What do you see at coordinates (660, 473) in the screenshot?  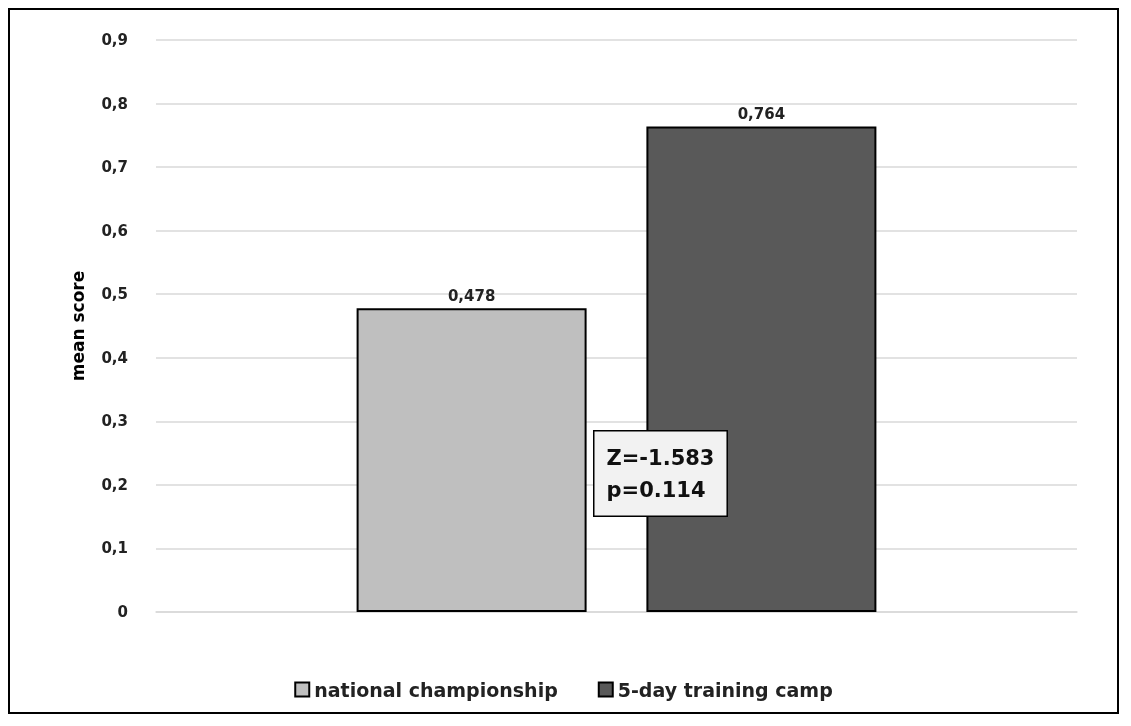 I see `annotation: Z=-1.583 p=0.114` at bounding box center [660, 473].